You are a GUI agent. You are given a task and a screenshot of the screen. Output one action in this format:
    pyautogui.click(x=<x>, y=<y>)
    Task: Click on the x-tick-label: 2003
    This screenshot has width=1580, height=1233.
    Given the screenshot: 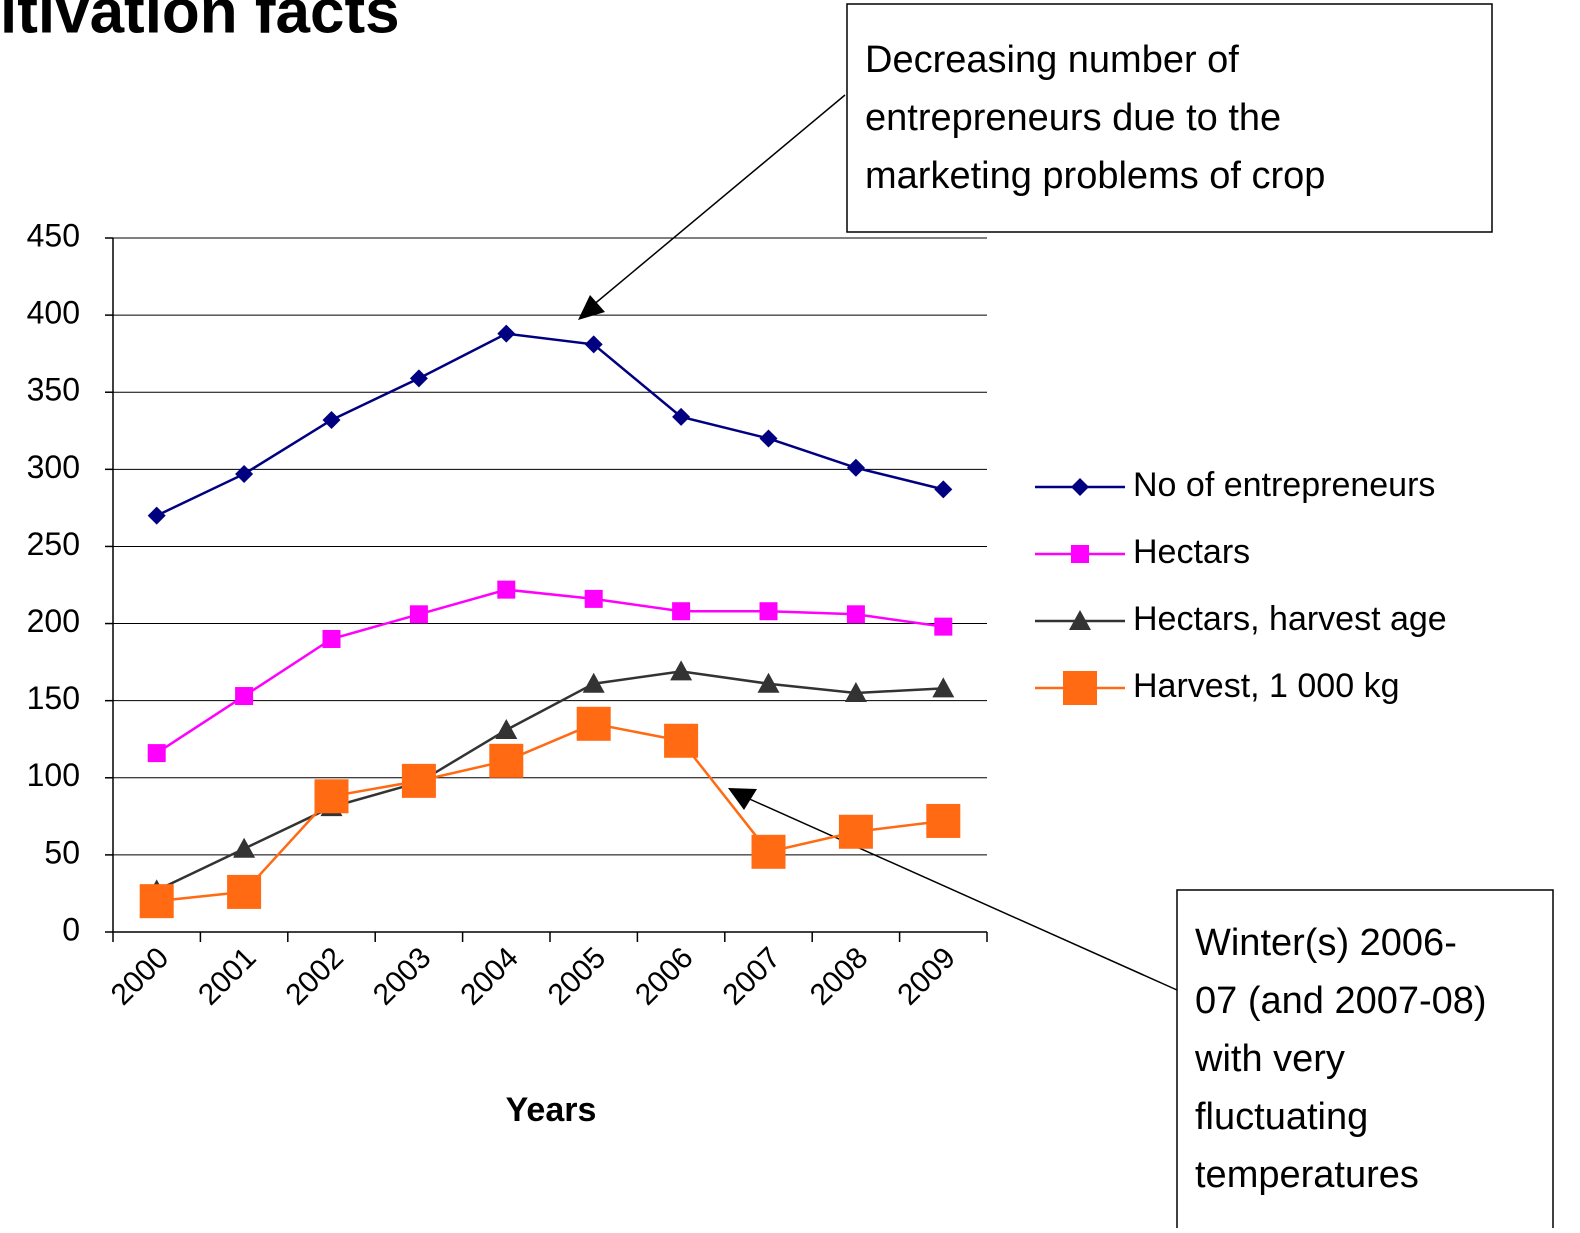 What is the action you would take?
    pyautogui.click(x=402, y=976)
    